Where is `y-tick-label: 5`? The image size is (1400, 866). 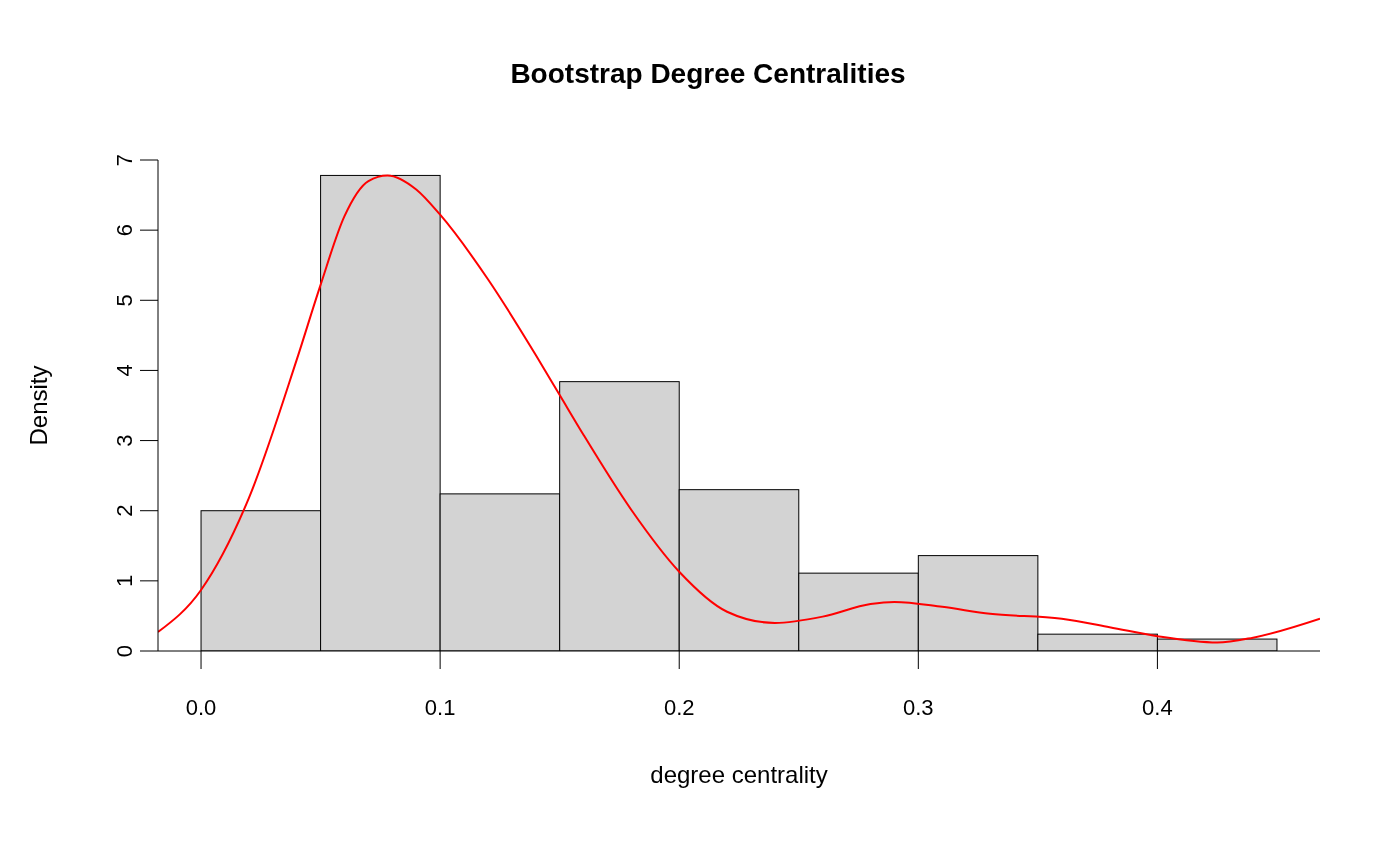 y-tick-label: 5 is located at coordinates (124, 300).